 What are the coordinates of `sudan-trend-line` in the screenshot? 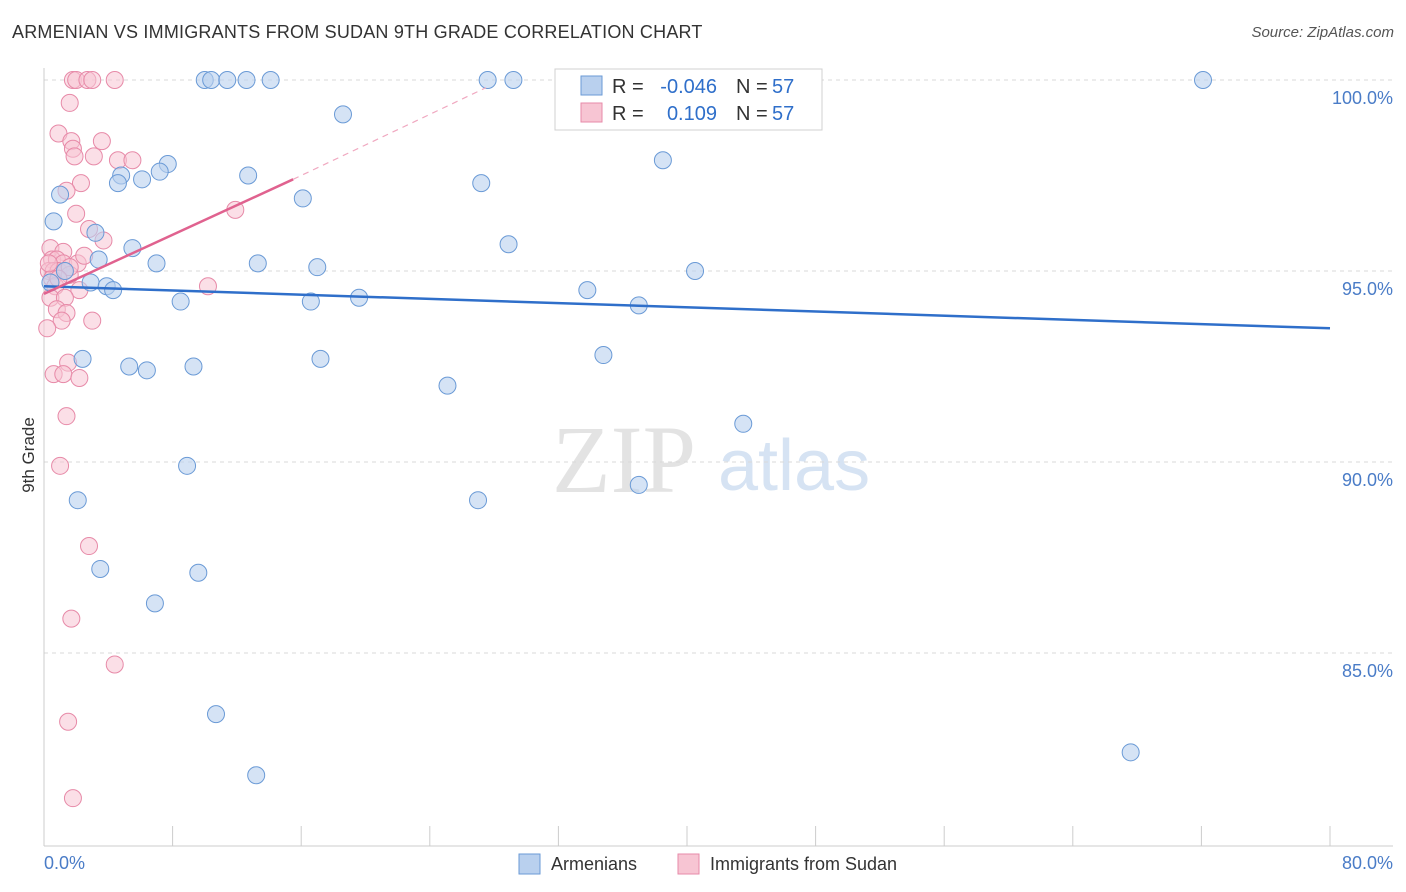 It's located at (168, 237).